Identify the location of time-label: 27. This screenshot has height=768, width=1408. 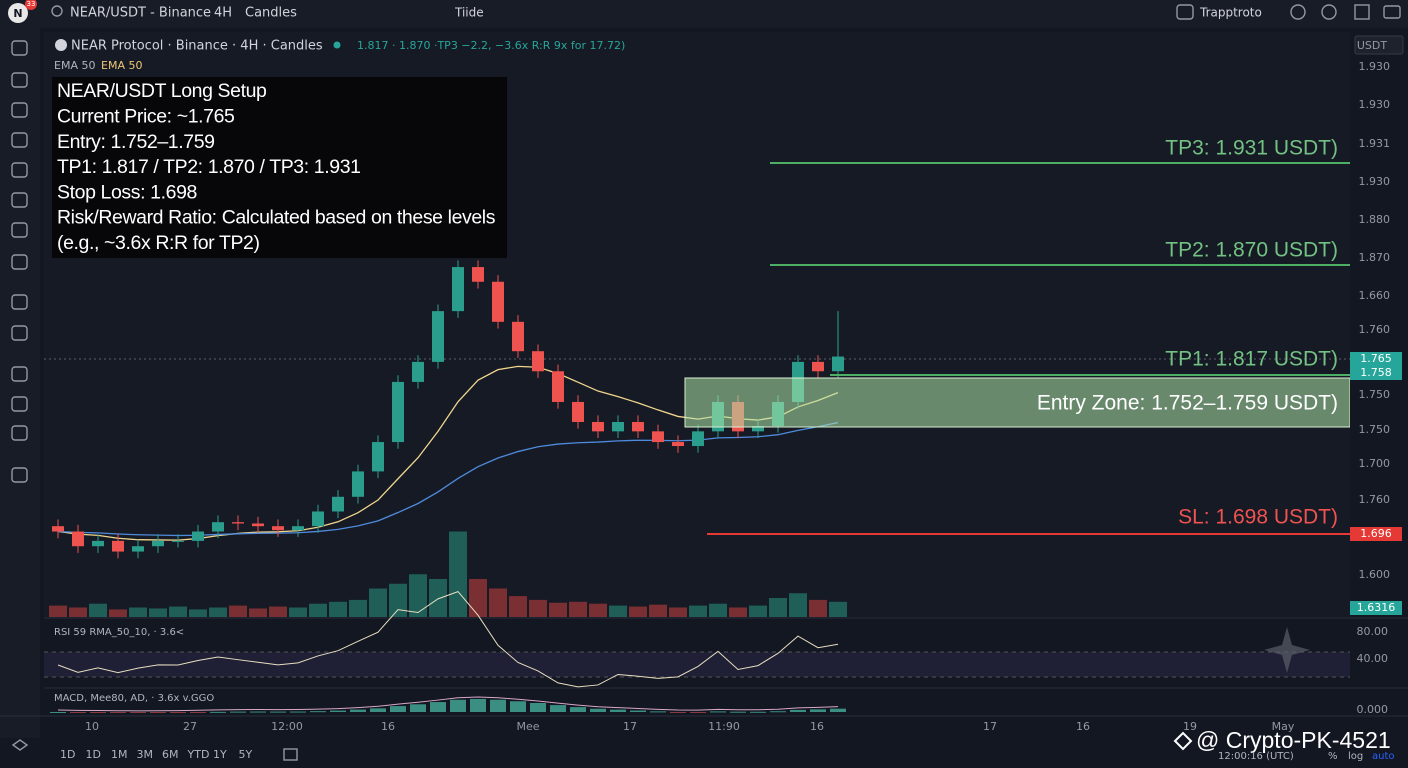
(190, 726).